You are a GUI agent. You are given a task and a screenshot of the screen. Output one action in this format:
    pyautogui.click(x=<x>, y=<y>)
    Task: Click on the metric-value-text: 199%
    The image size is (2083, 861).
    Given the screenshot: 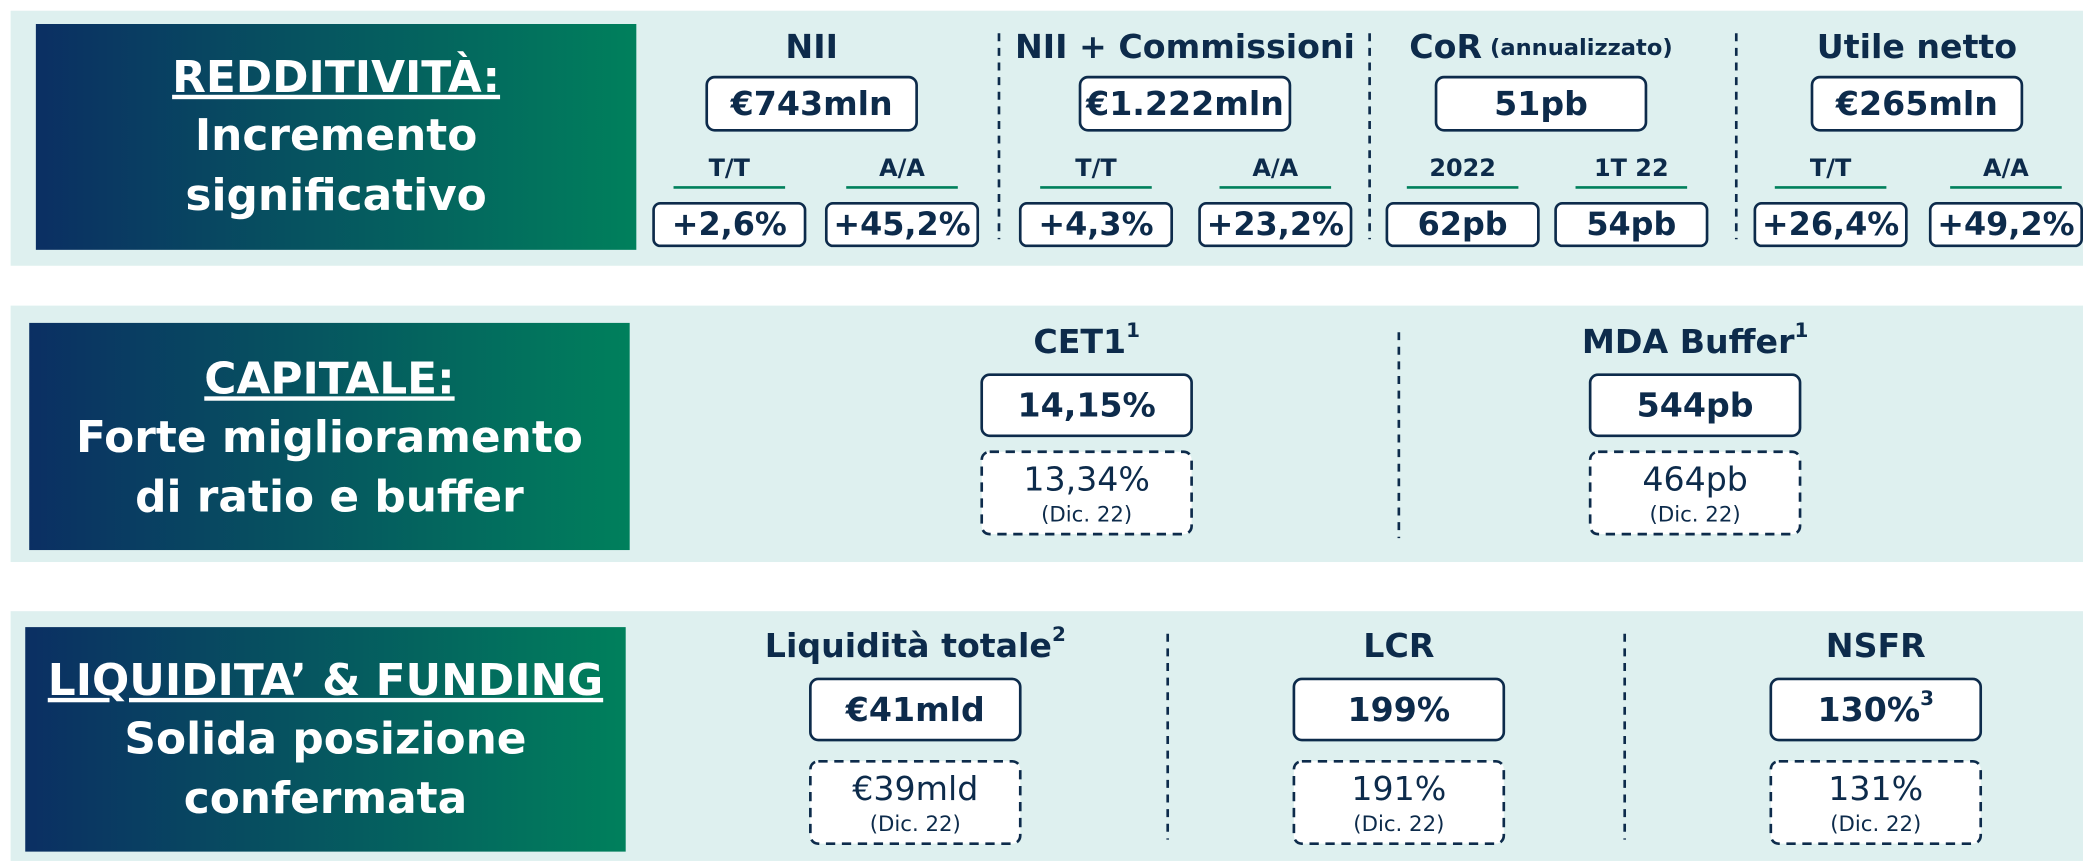 What is the action you would take?
    pyautogui.click(x=1399, y=708)
    